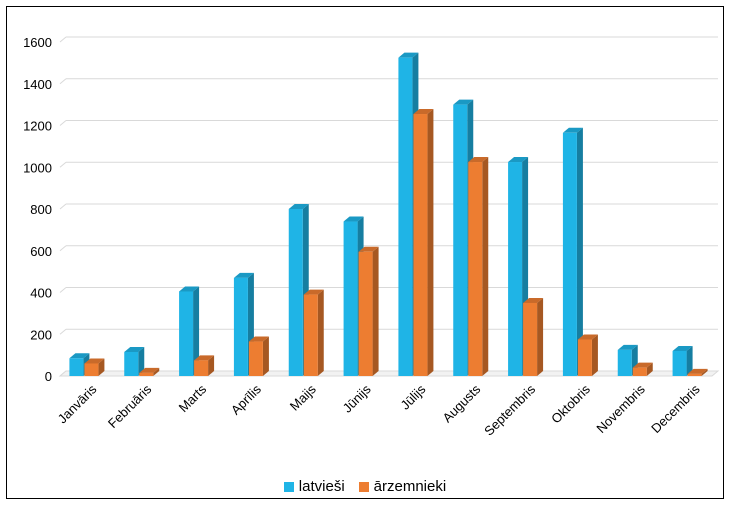  Describe the element at coordinates (288, 486) in the screenshot. I see `legend-swatch-latviesi` at that location.